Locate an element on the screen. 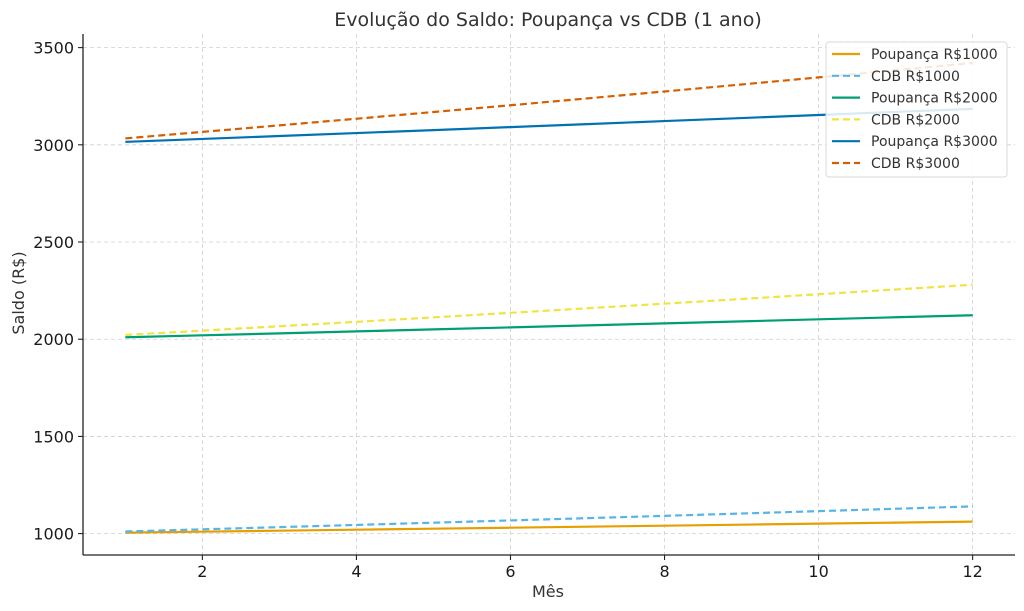 This screenshot has width=1024, height=611. x-axis-label: Mês is located at coordinates (548, 591).